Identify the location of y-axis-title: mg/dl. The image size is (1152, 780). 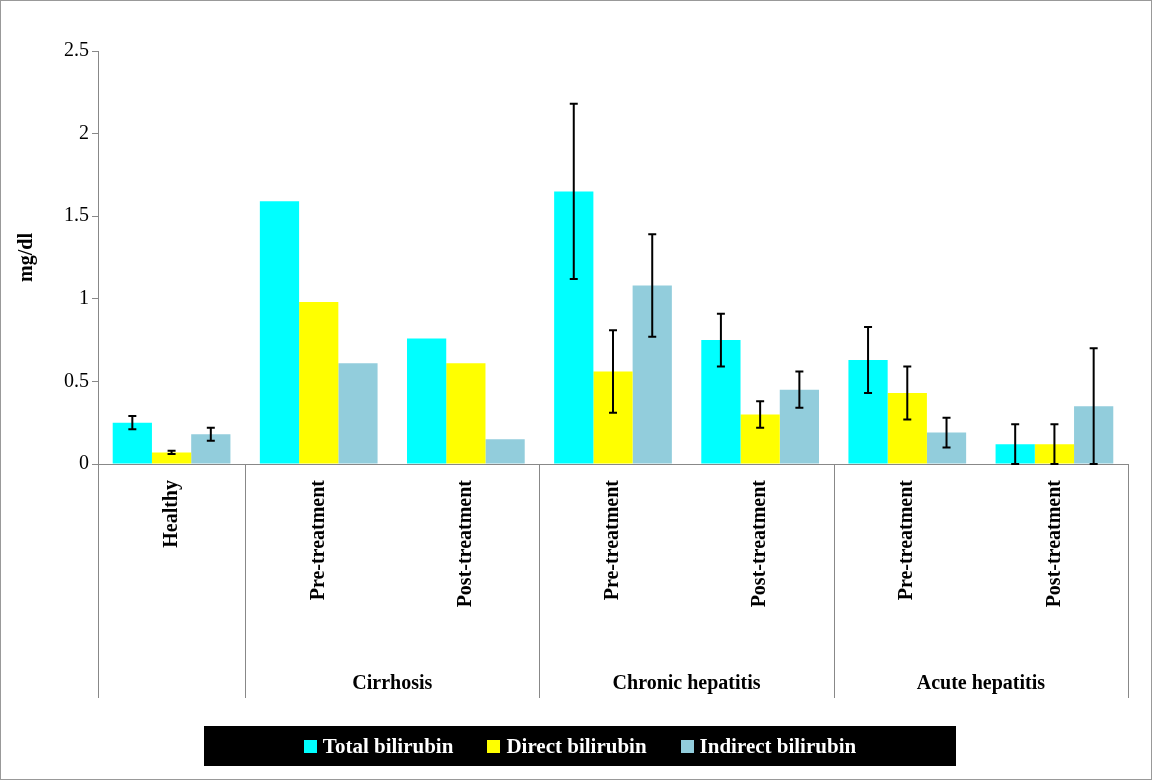
(26, 257).